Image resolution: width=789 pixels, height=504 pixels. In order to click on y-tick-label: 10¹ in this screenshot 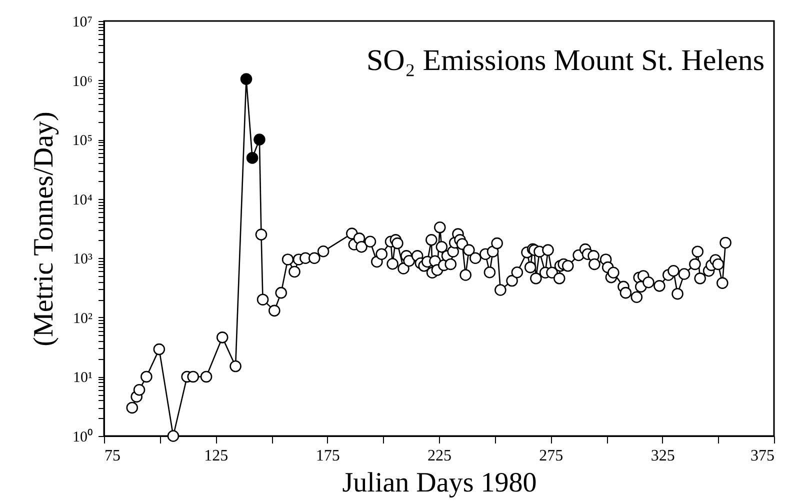, I will do `click(82, 378)`.